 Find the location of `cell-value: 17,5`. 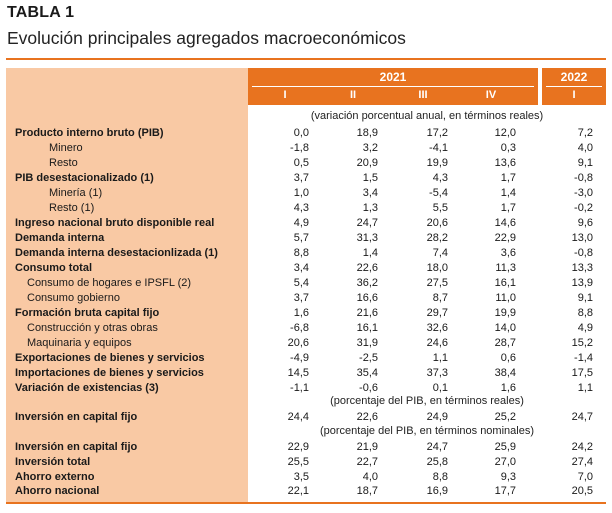

cell-value: 17,5 is located at coordinates (582, 373).